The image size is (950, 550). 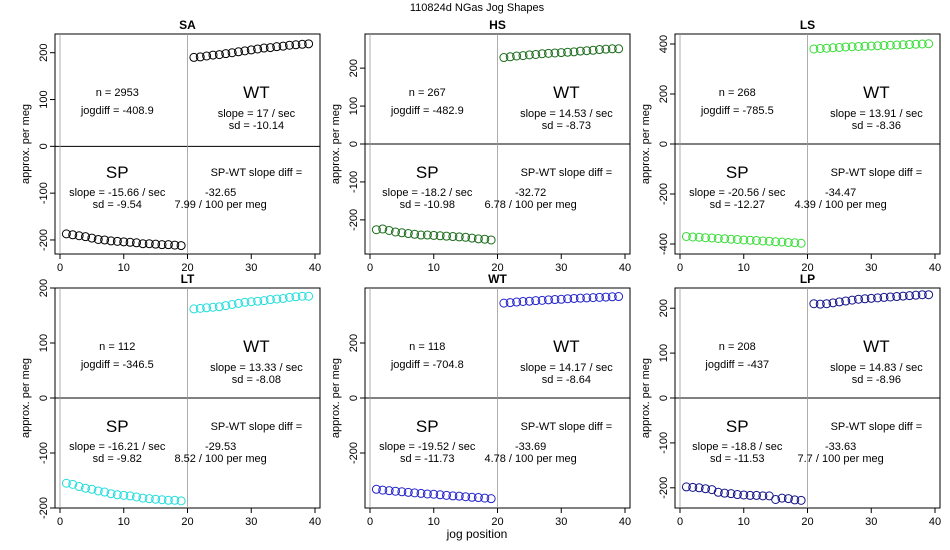 I want to click on figure-title: 110824d NGas Jog Shapes, so click(x=477, y=8).